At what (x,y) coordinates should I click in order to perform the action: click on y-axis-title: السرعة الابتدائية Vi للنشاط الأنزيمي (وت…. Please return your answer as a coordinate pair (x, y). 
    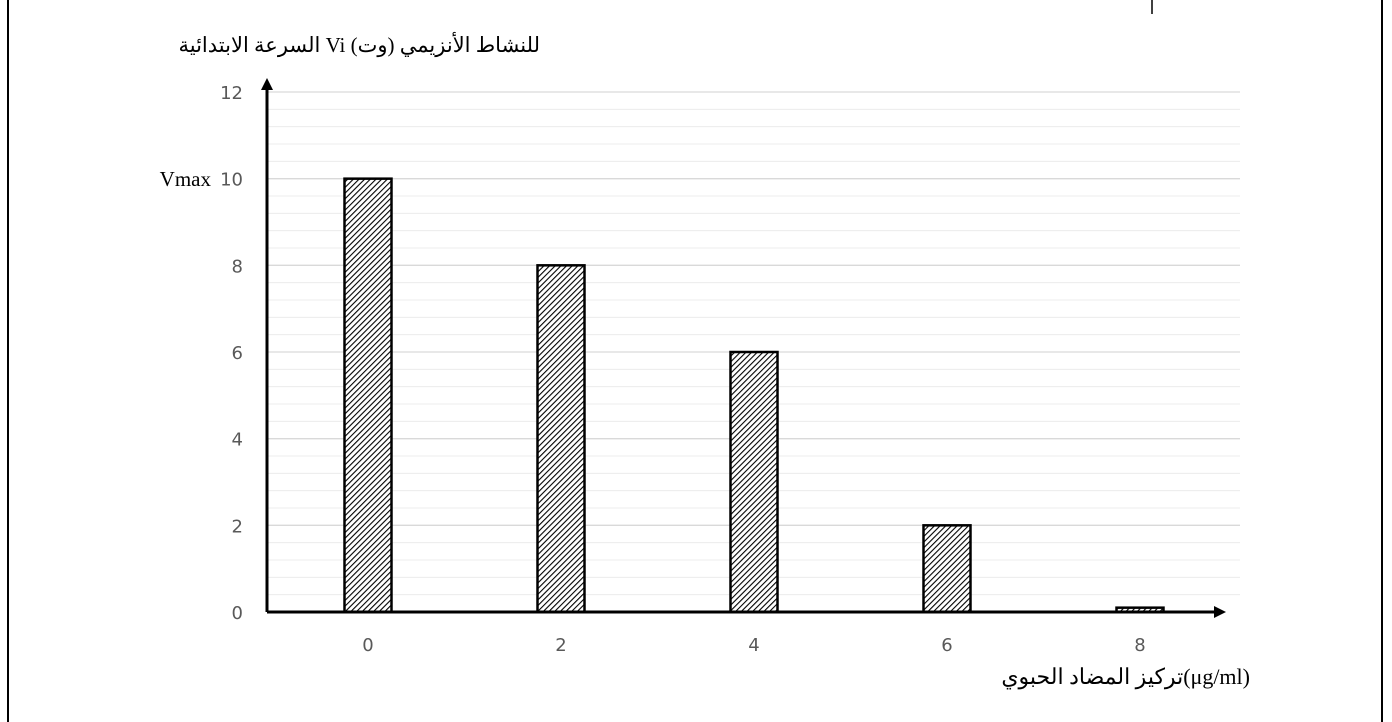
    Looking at the image, I should click on (359, 44).